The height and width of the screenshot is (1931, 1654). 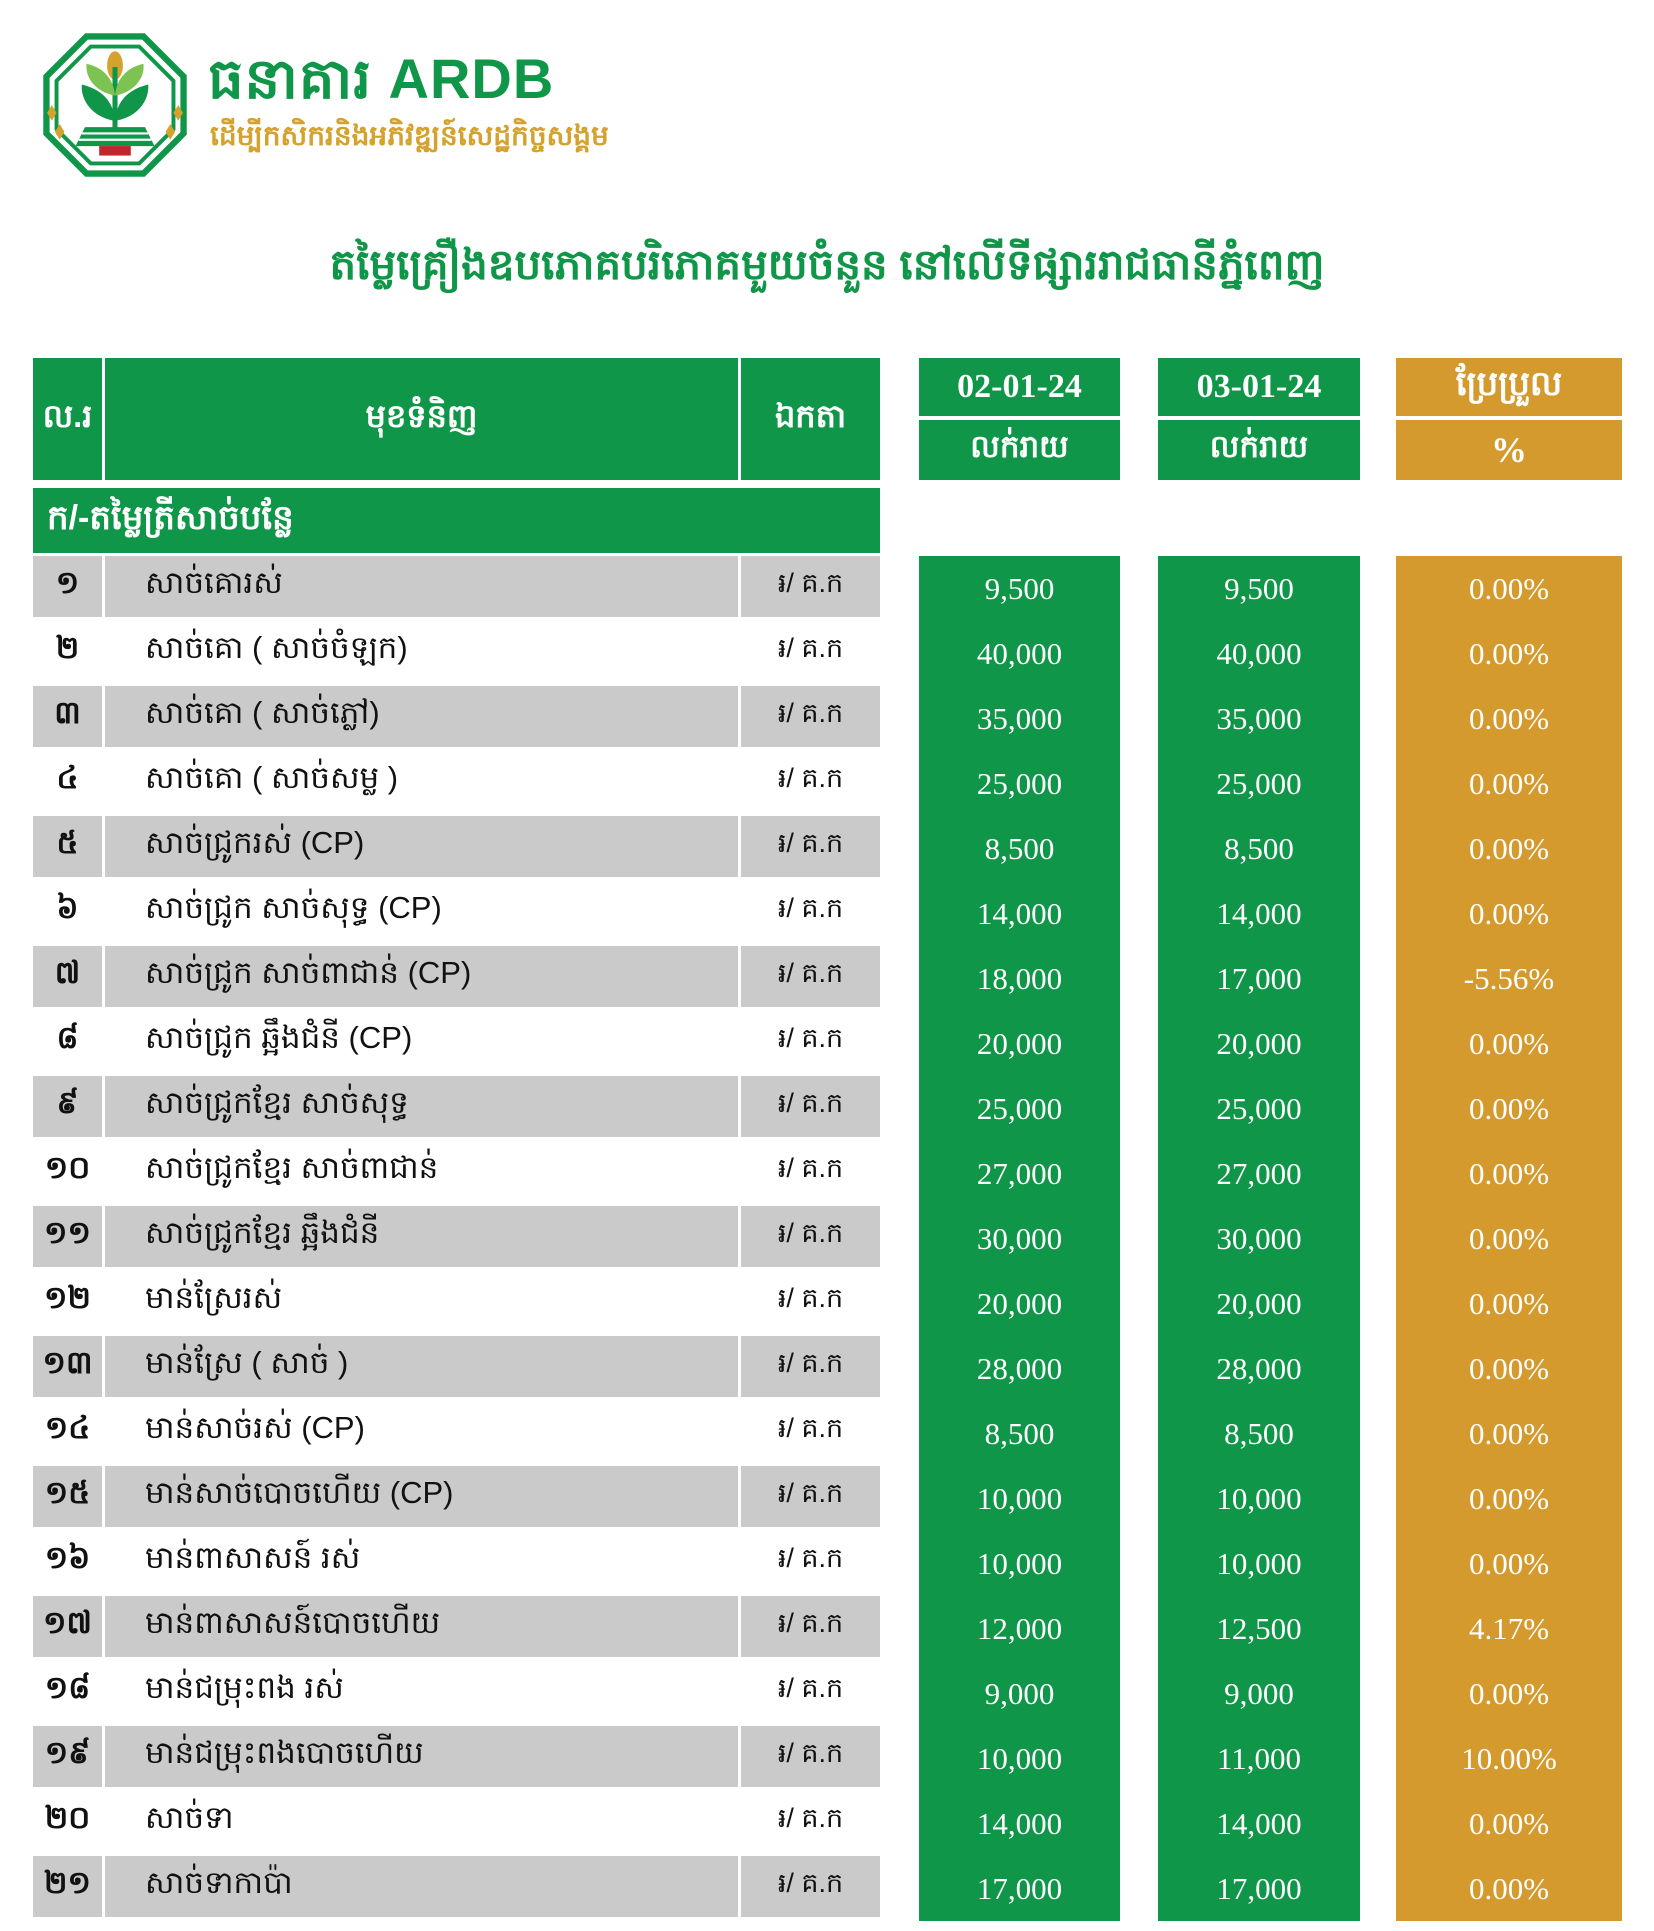 I want to click on row-number: ២១, so click(x=69, y=1886).